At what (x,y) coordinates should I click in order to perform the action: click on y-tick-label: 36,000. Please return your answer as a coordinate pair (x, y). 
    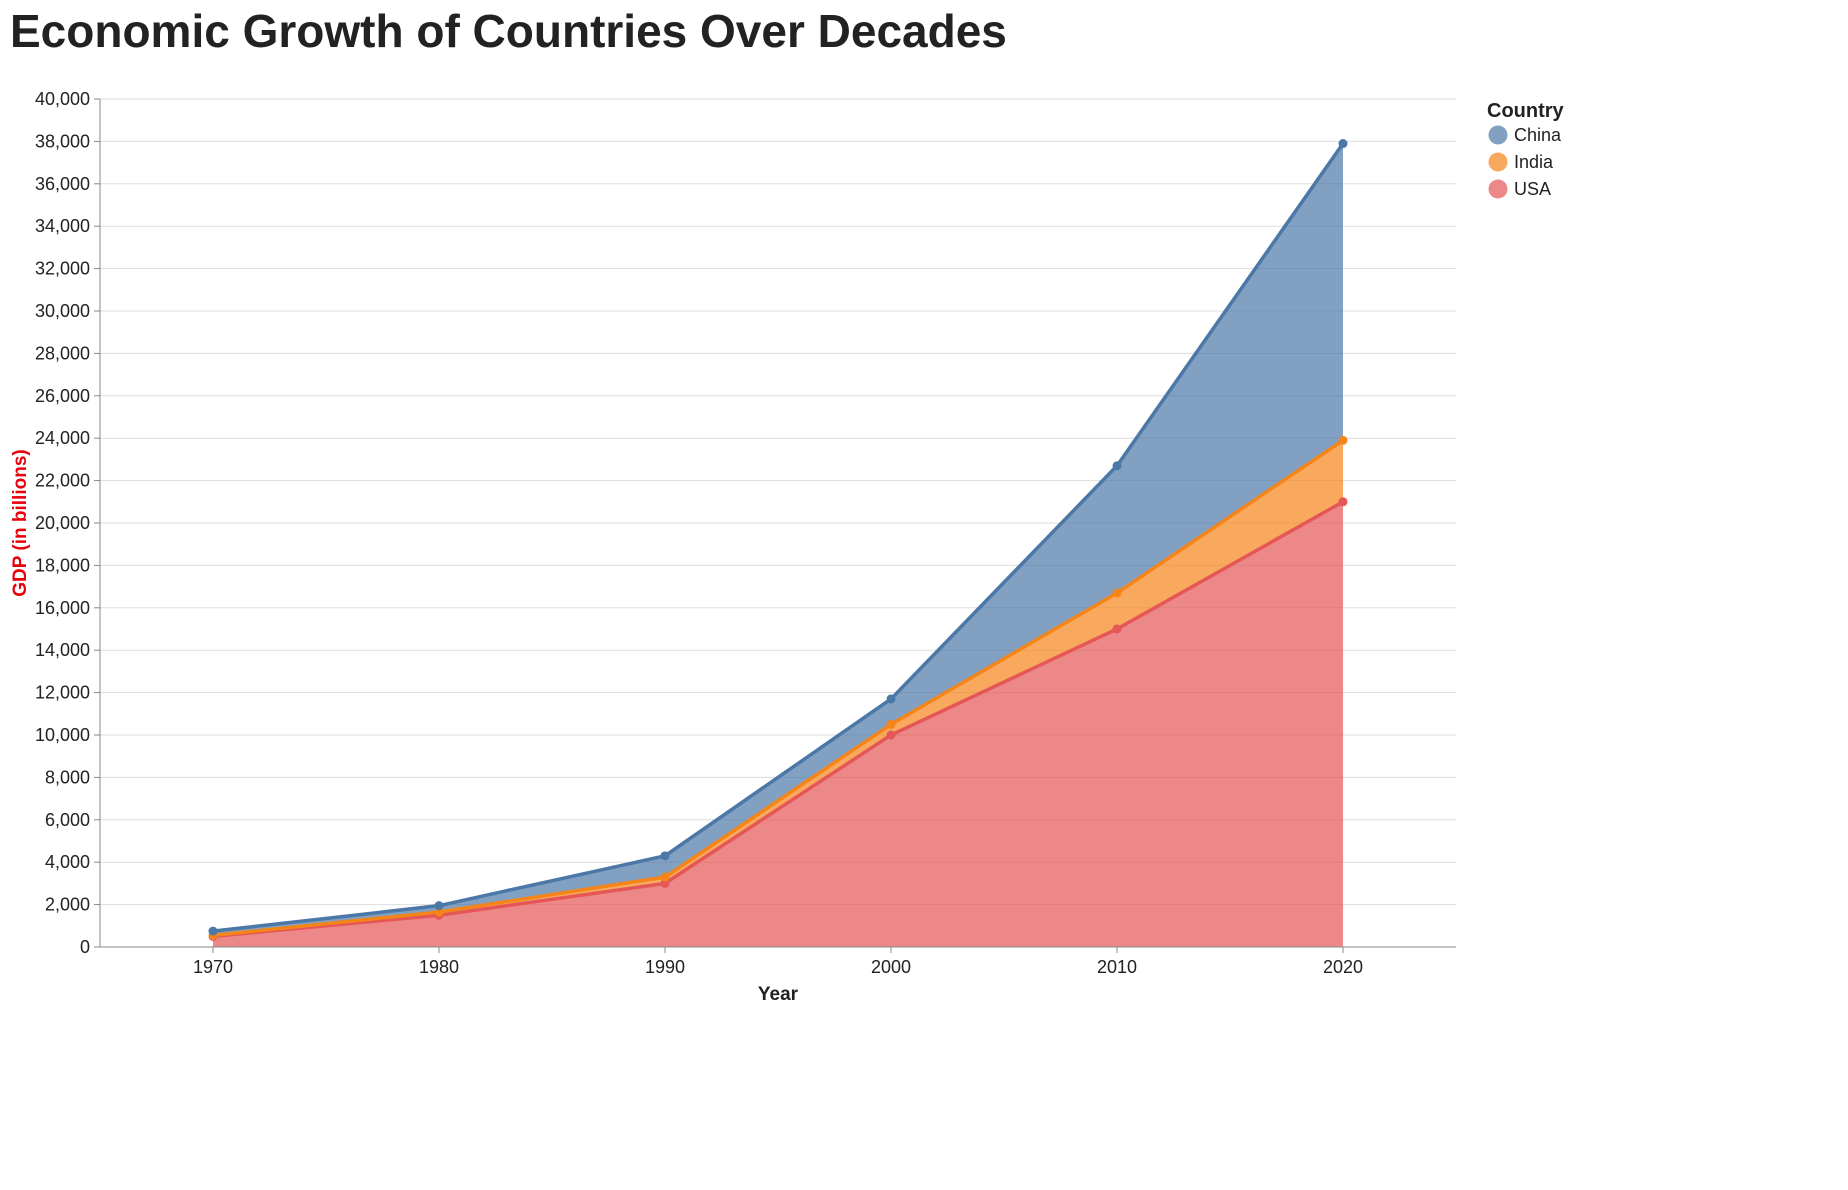
    Looking at the image, I should click on (62, 184).